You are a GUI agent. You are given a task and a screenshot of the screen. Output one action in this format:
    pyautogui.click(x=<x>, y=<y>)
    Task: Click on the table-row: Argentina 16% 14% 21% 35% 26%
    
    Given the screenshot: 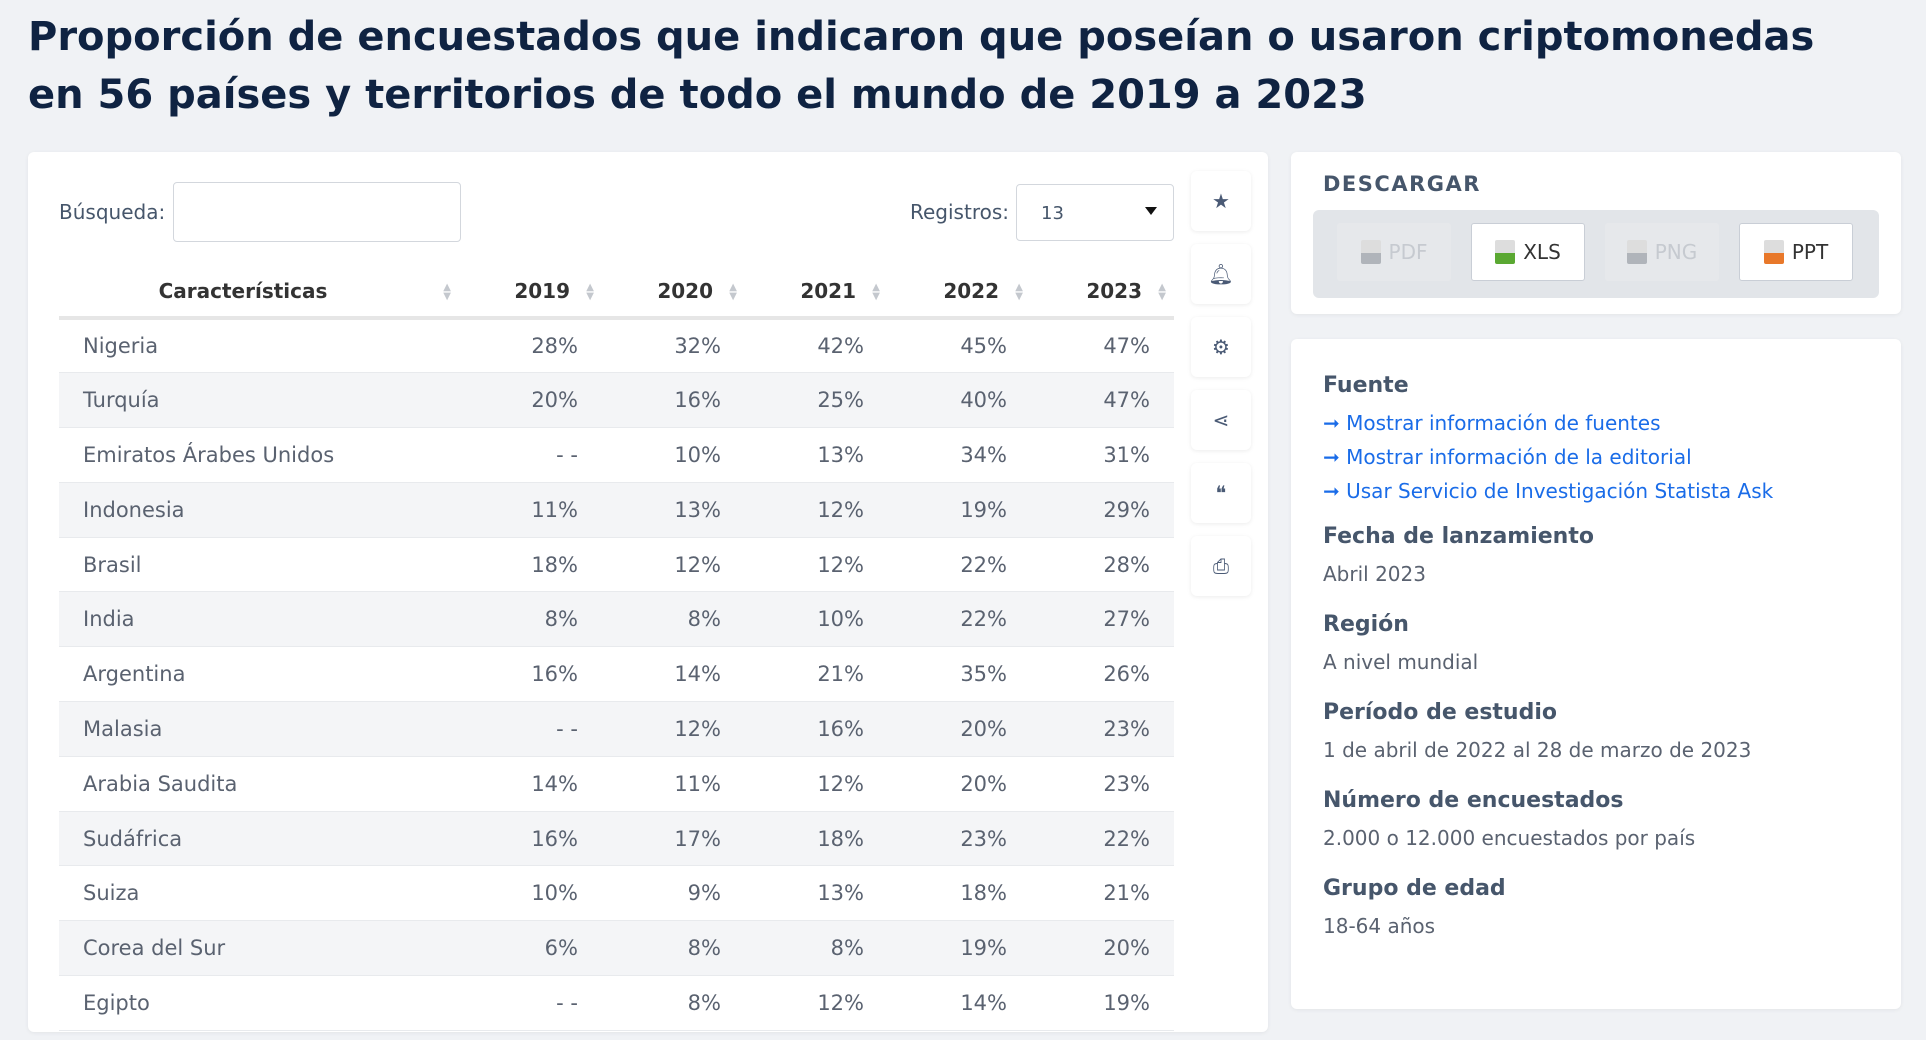 What is the action you would take?
    pyautogui.click(x=616, y=674)
    